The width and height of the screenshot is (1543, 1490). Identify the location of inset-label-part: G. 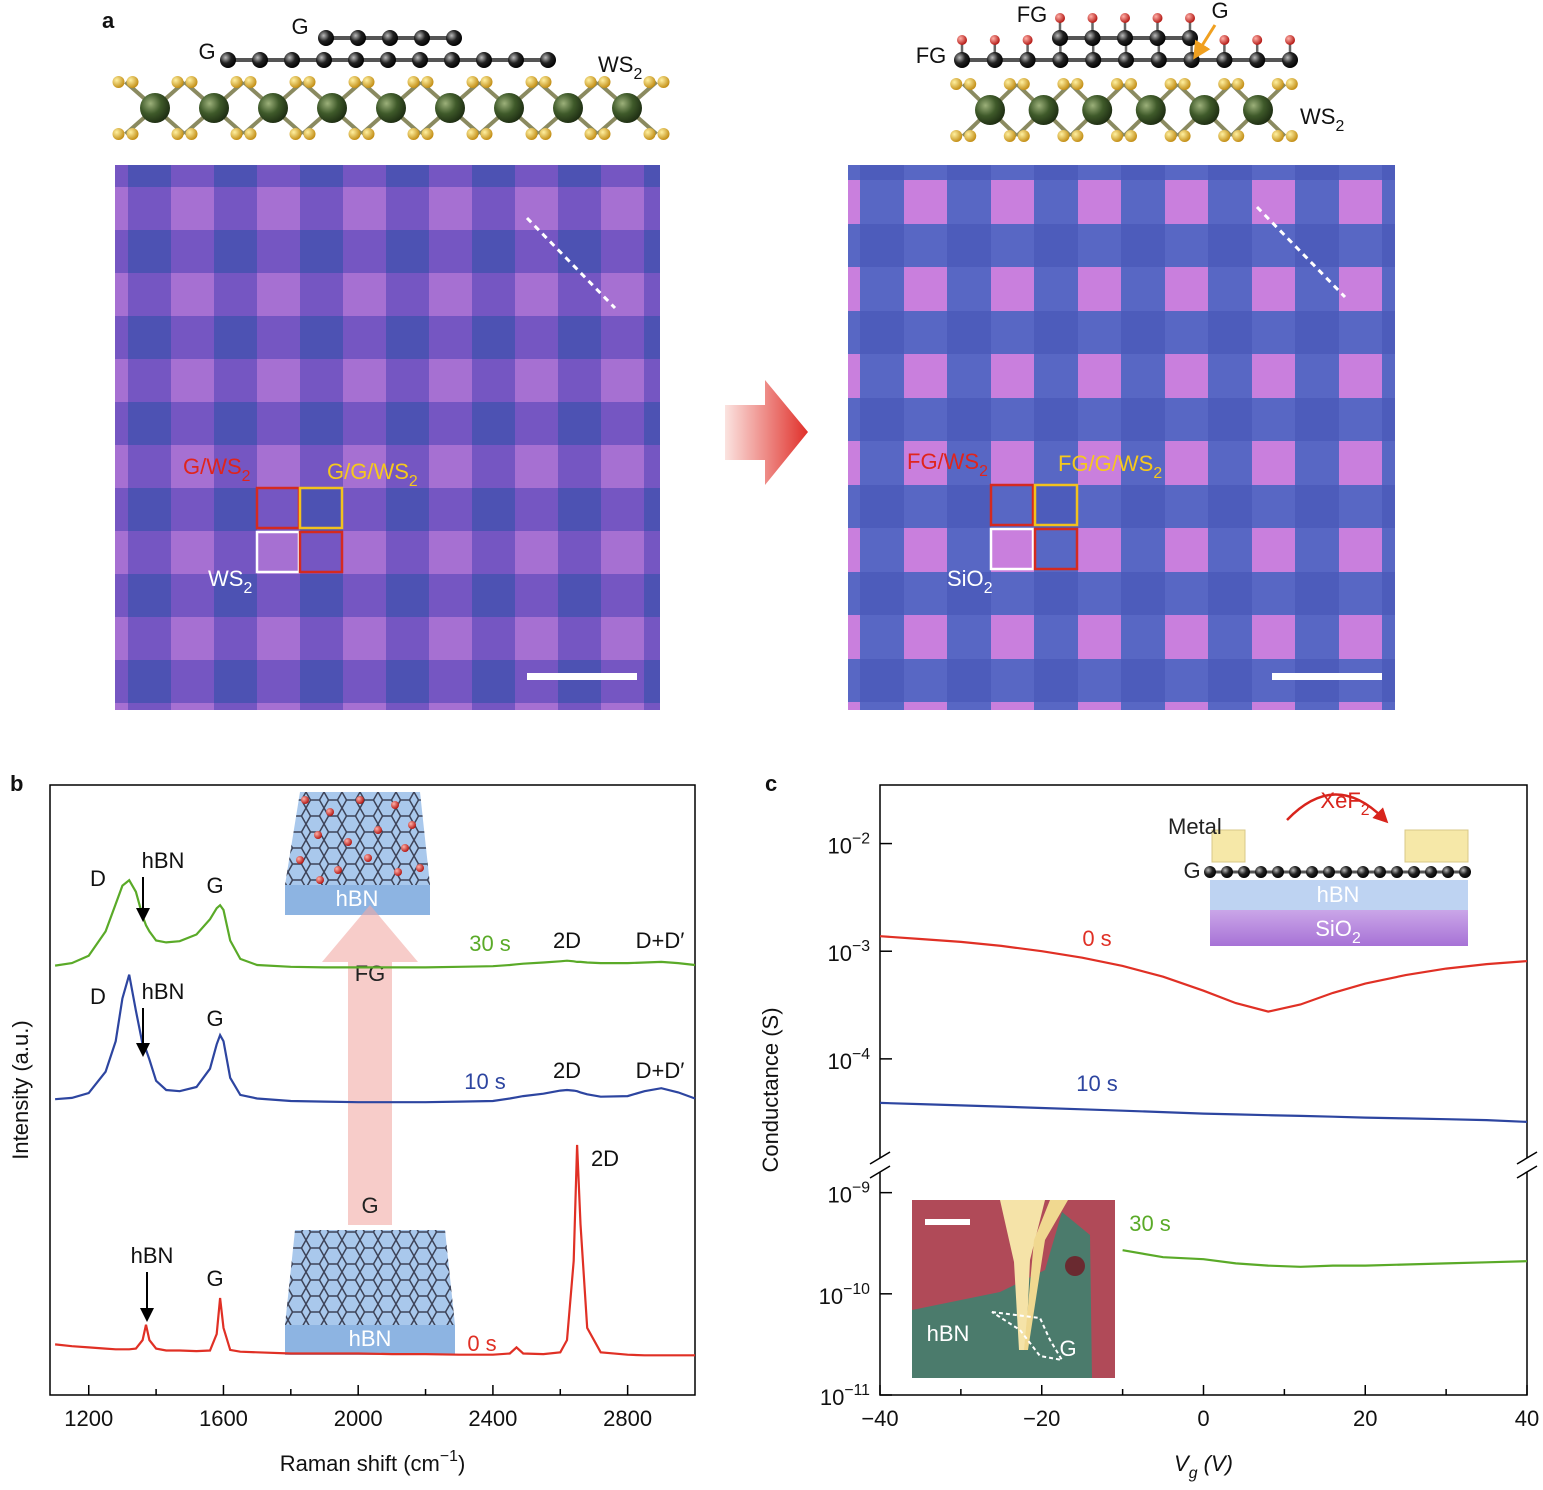
(1191, 870).